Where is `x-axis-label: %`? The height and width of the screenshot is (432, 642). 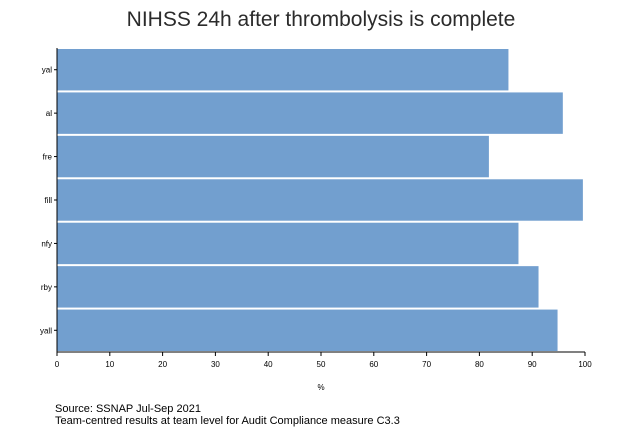 x-axis-label: % is located at coordinates (320, 387).